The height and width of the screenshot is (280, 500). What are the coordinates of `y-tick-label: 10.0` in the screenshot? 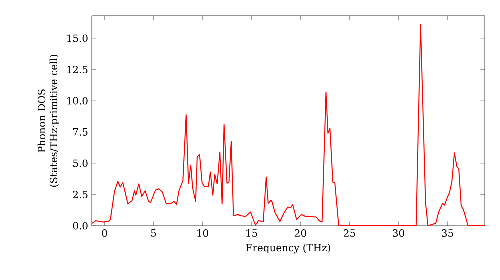 It's located at (78, 101).